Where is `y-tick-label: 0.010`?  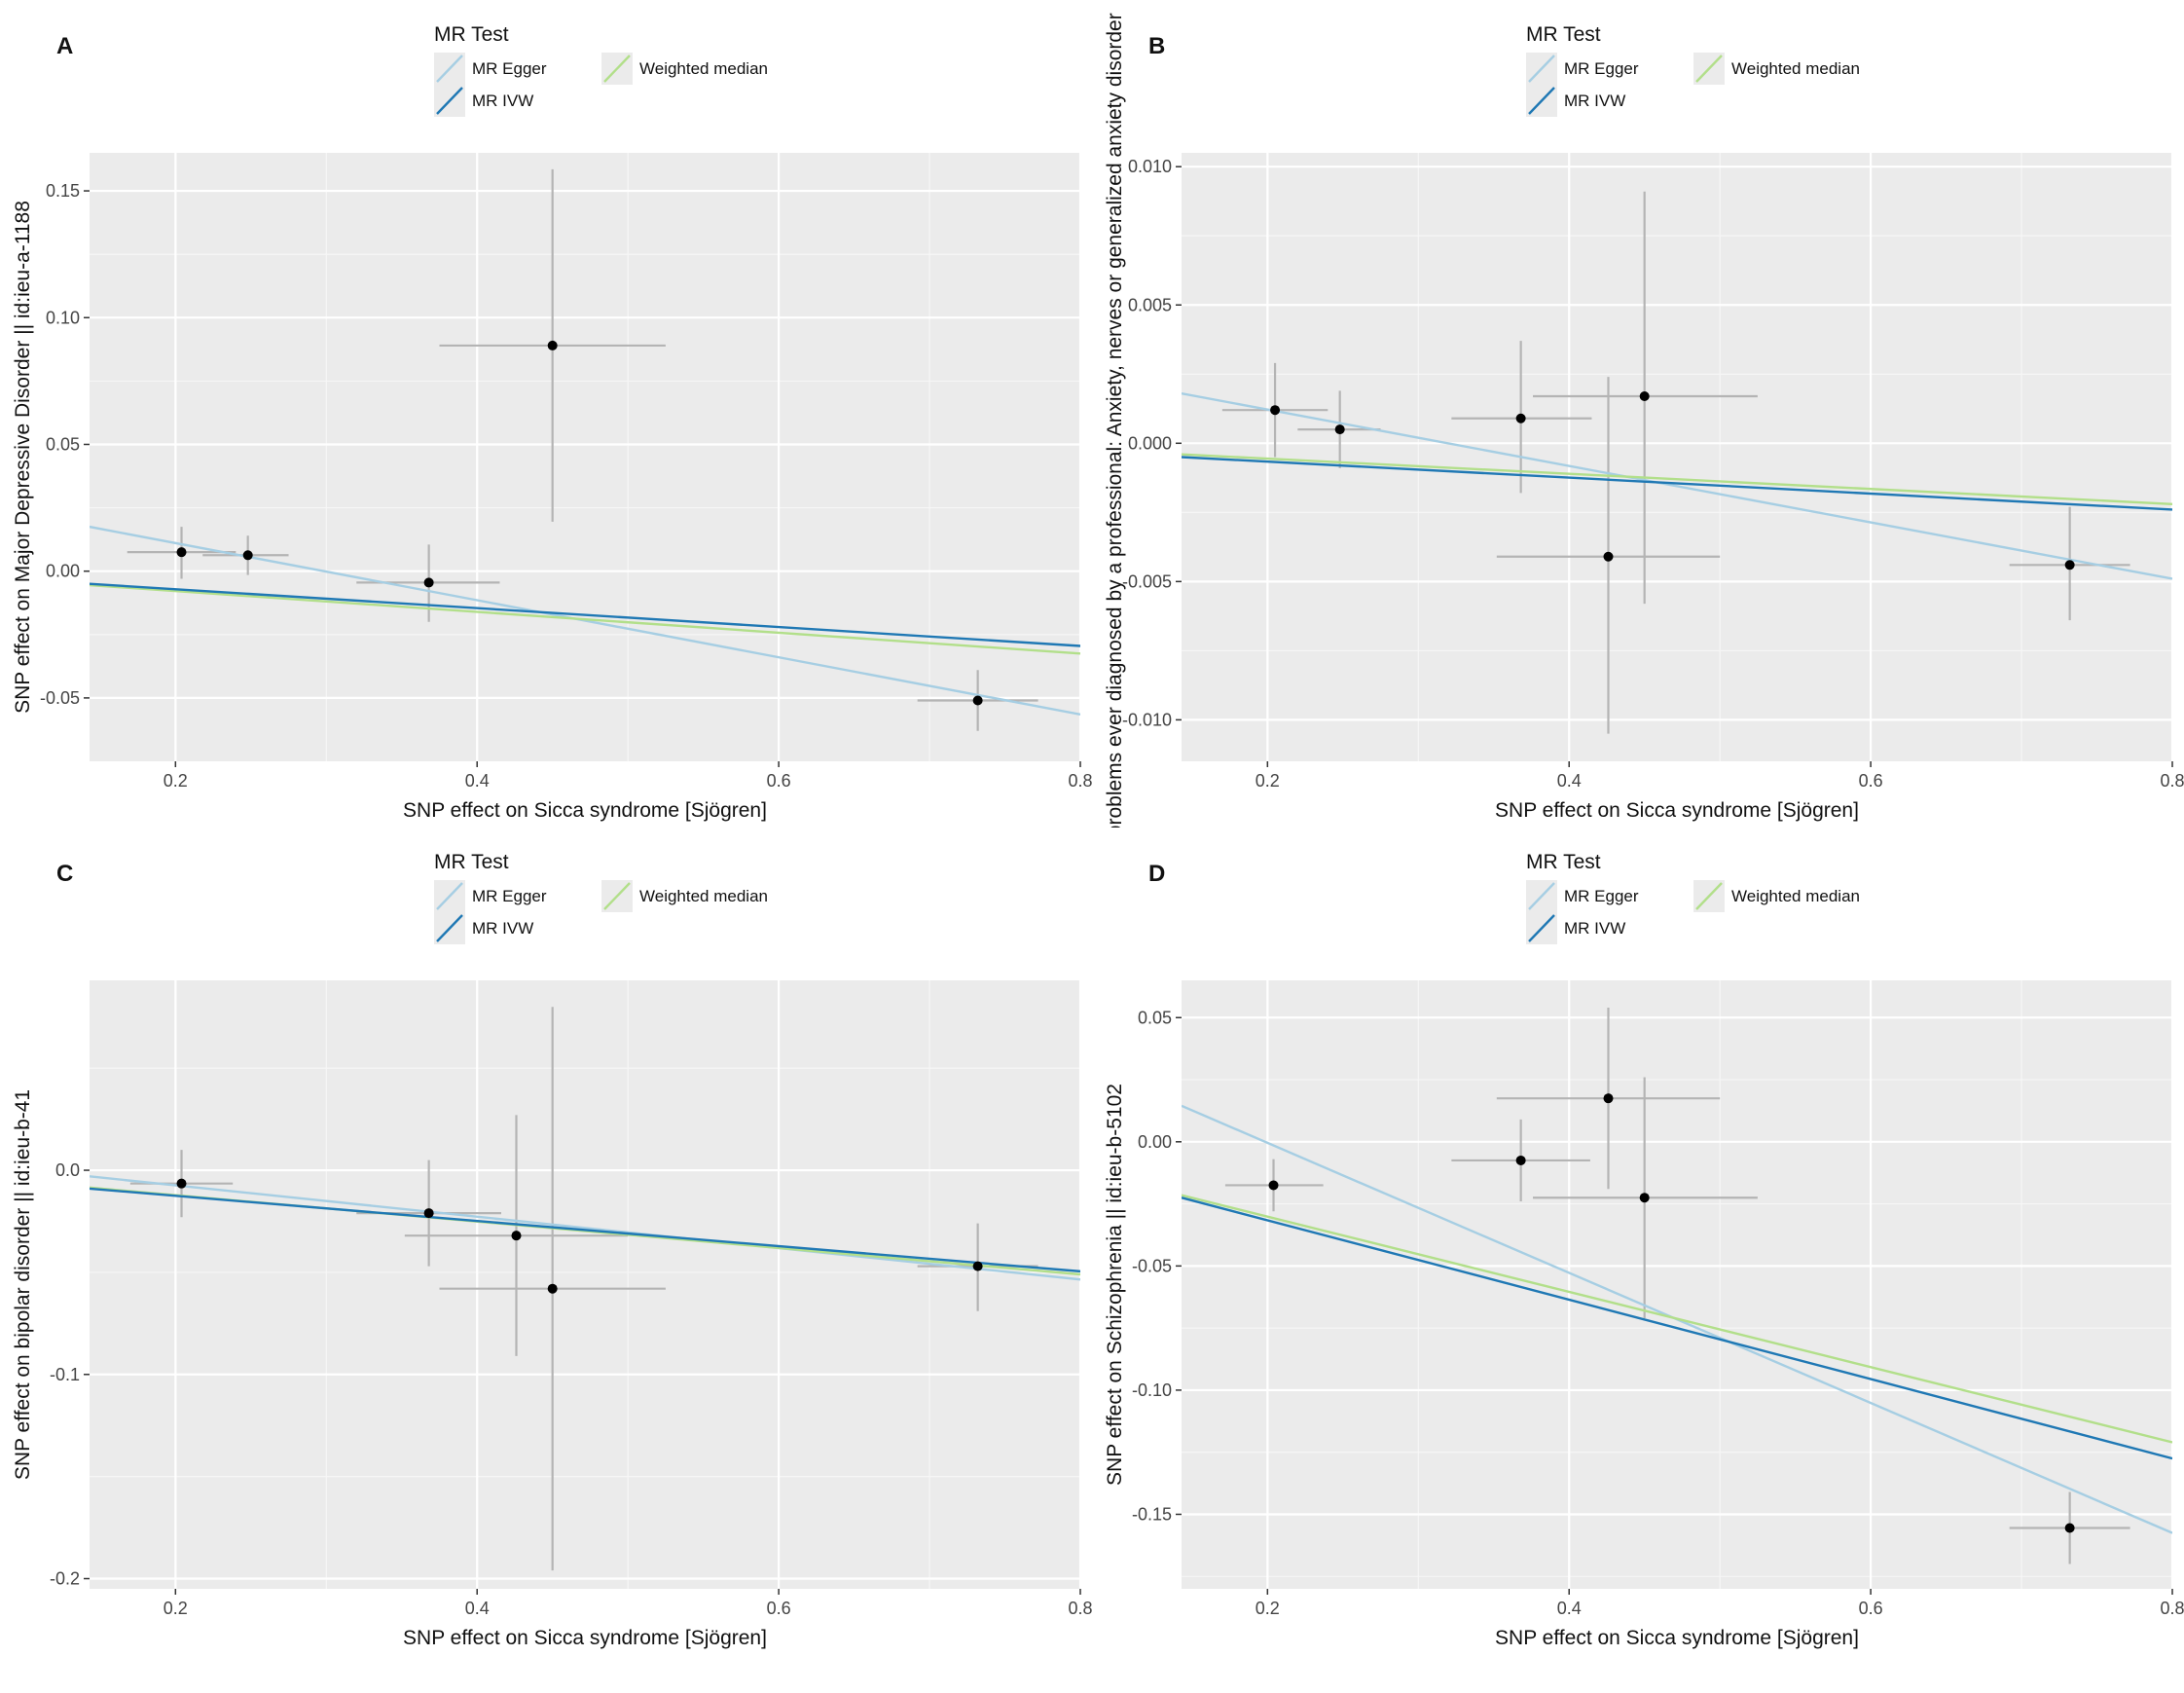
y-tick-label: 0.010 is located at coordinates (1150, 166).